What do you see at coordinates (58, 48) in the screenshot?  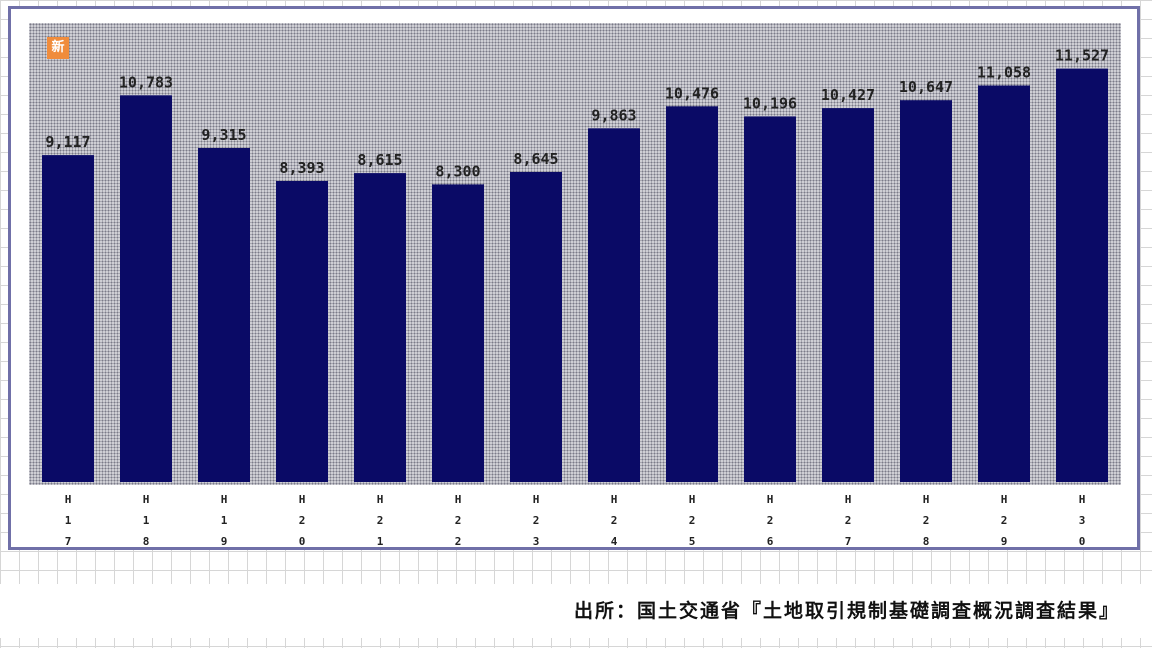 I see `new-badge-icon: 新` at bounding box center [58, 48].